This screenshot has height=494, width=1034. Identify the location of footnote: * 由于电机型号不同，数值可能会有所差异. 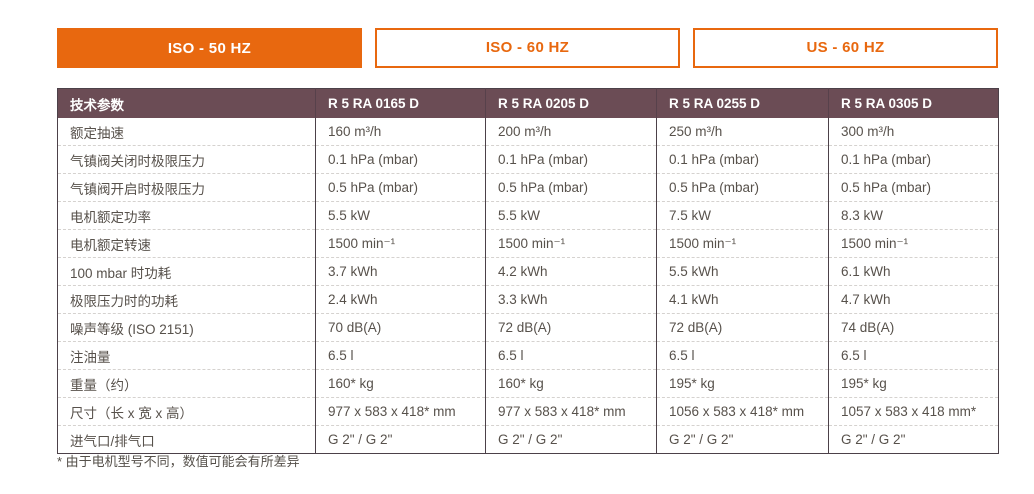
(178, 461).